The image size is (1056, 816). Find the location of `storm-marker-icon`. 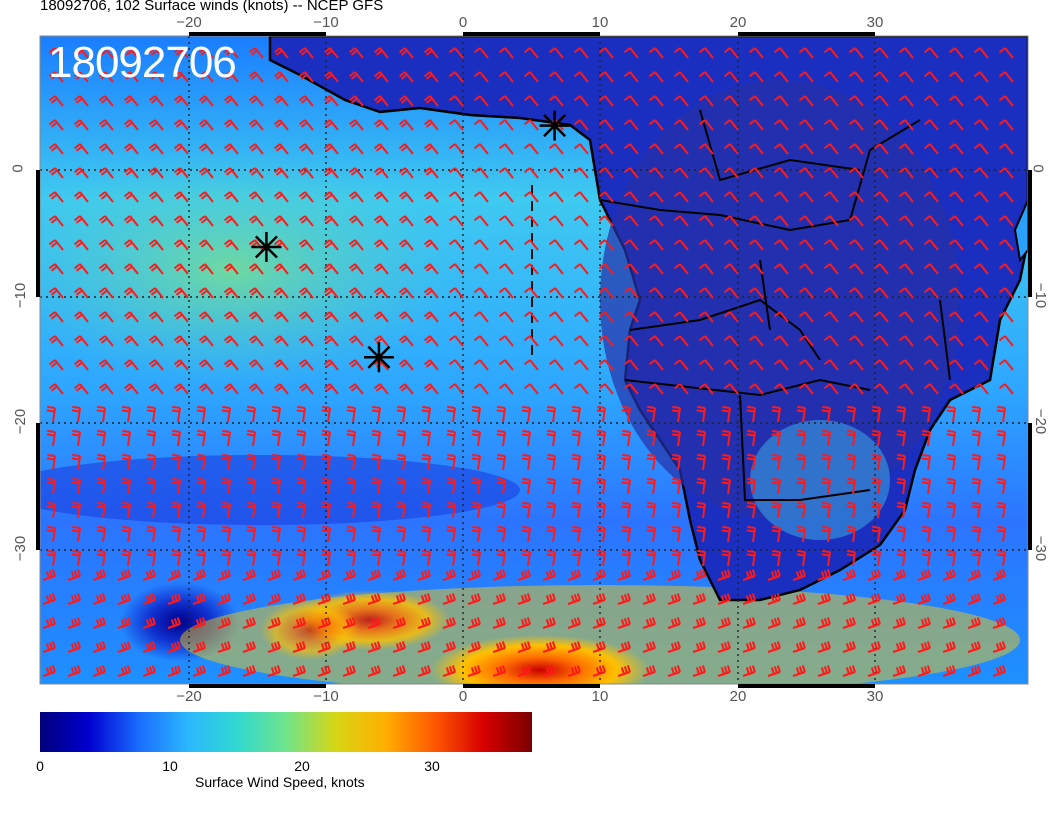

storm-marker-icon is located at coordinates (554, 125).